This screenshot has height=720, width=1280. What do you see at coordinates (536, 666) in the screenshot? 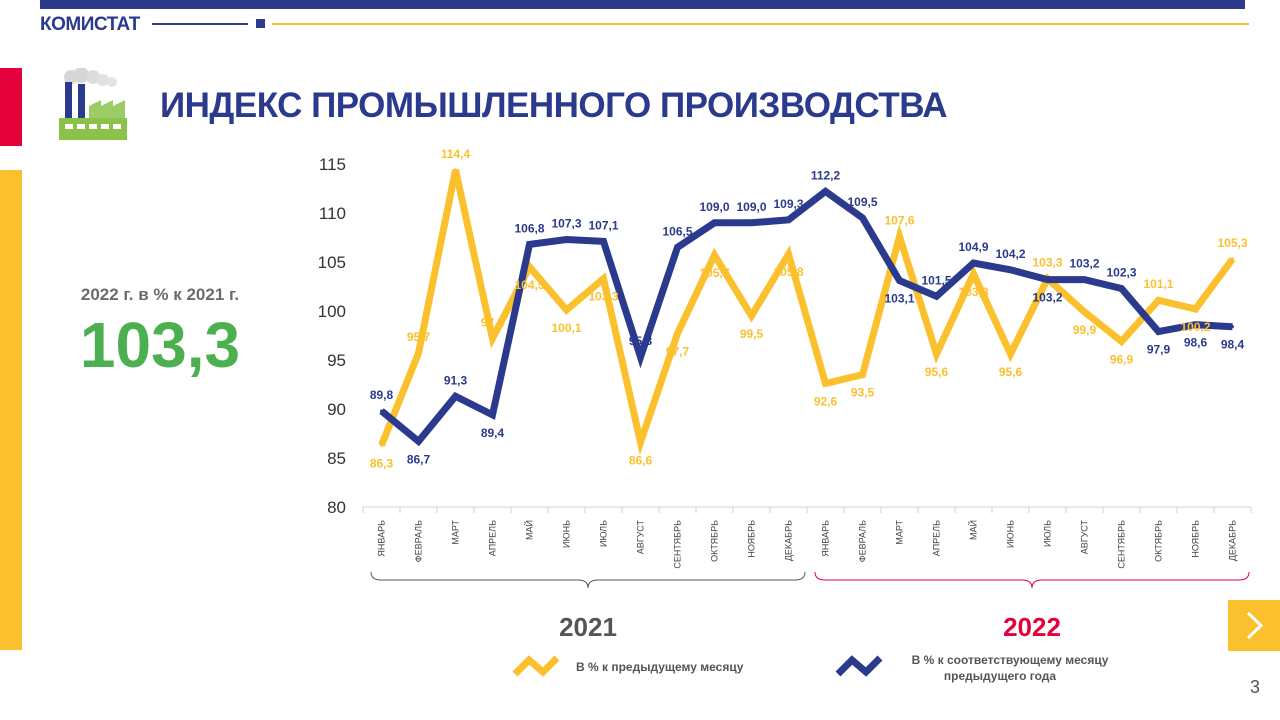
I see `legend-swatch` at bounding box center [536, 666].